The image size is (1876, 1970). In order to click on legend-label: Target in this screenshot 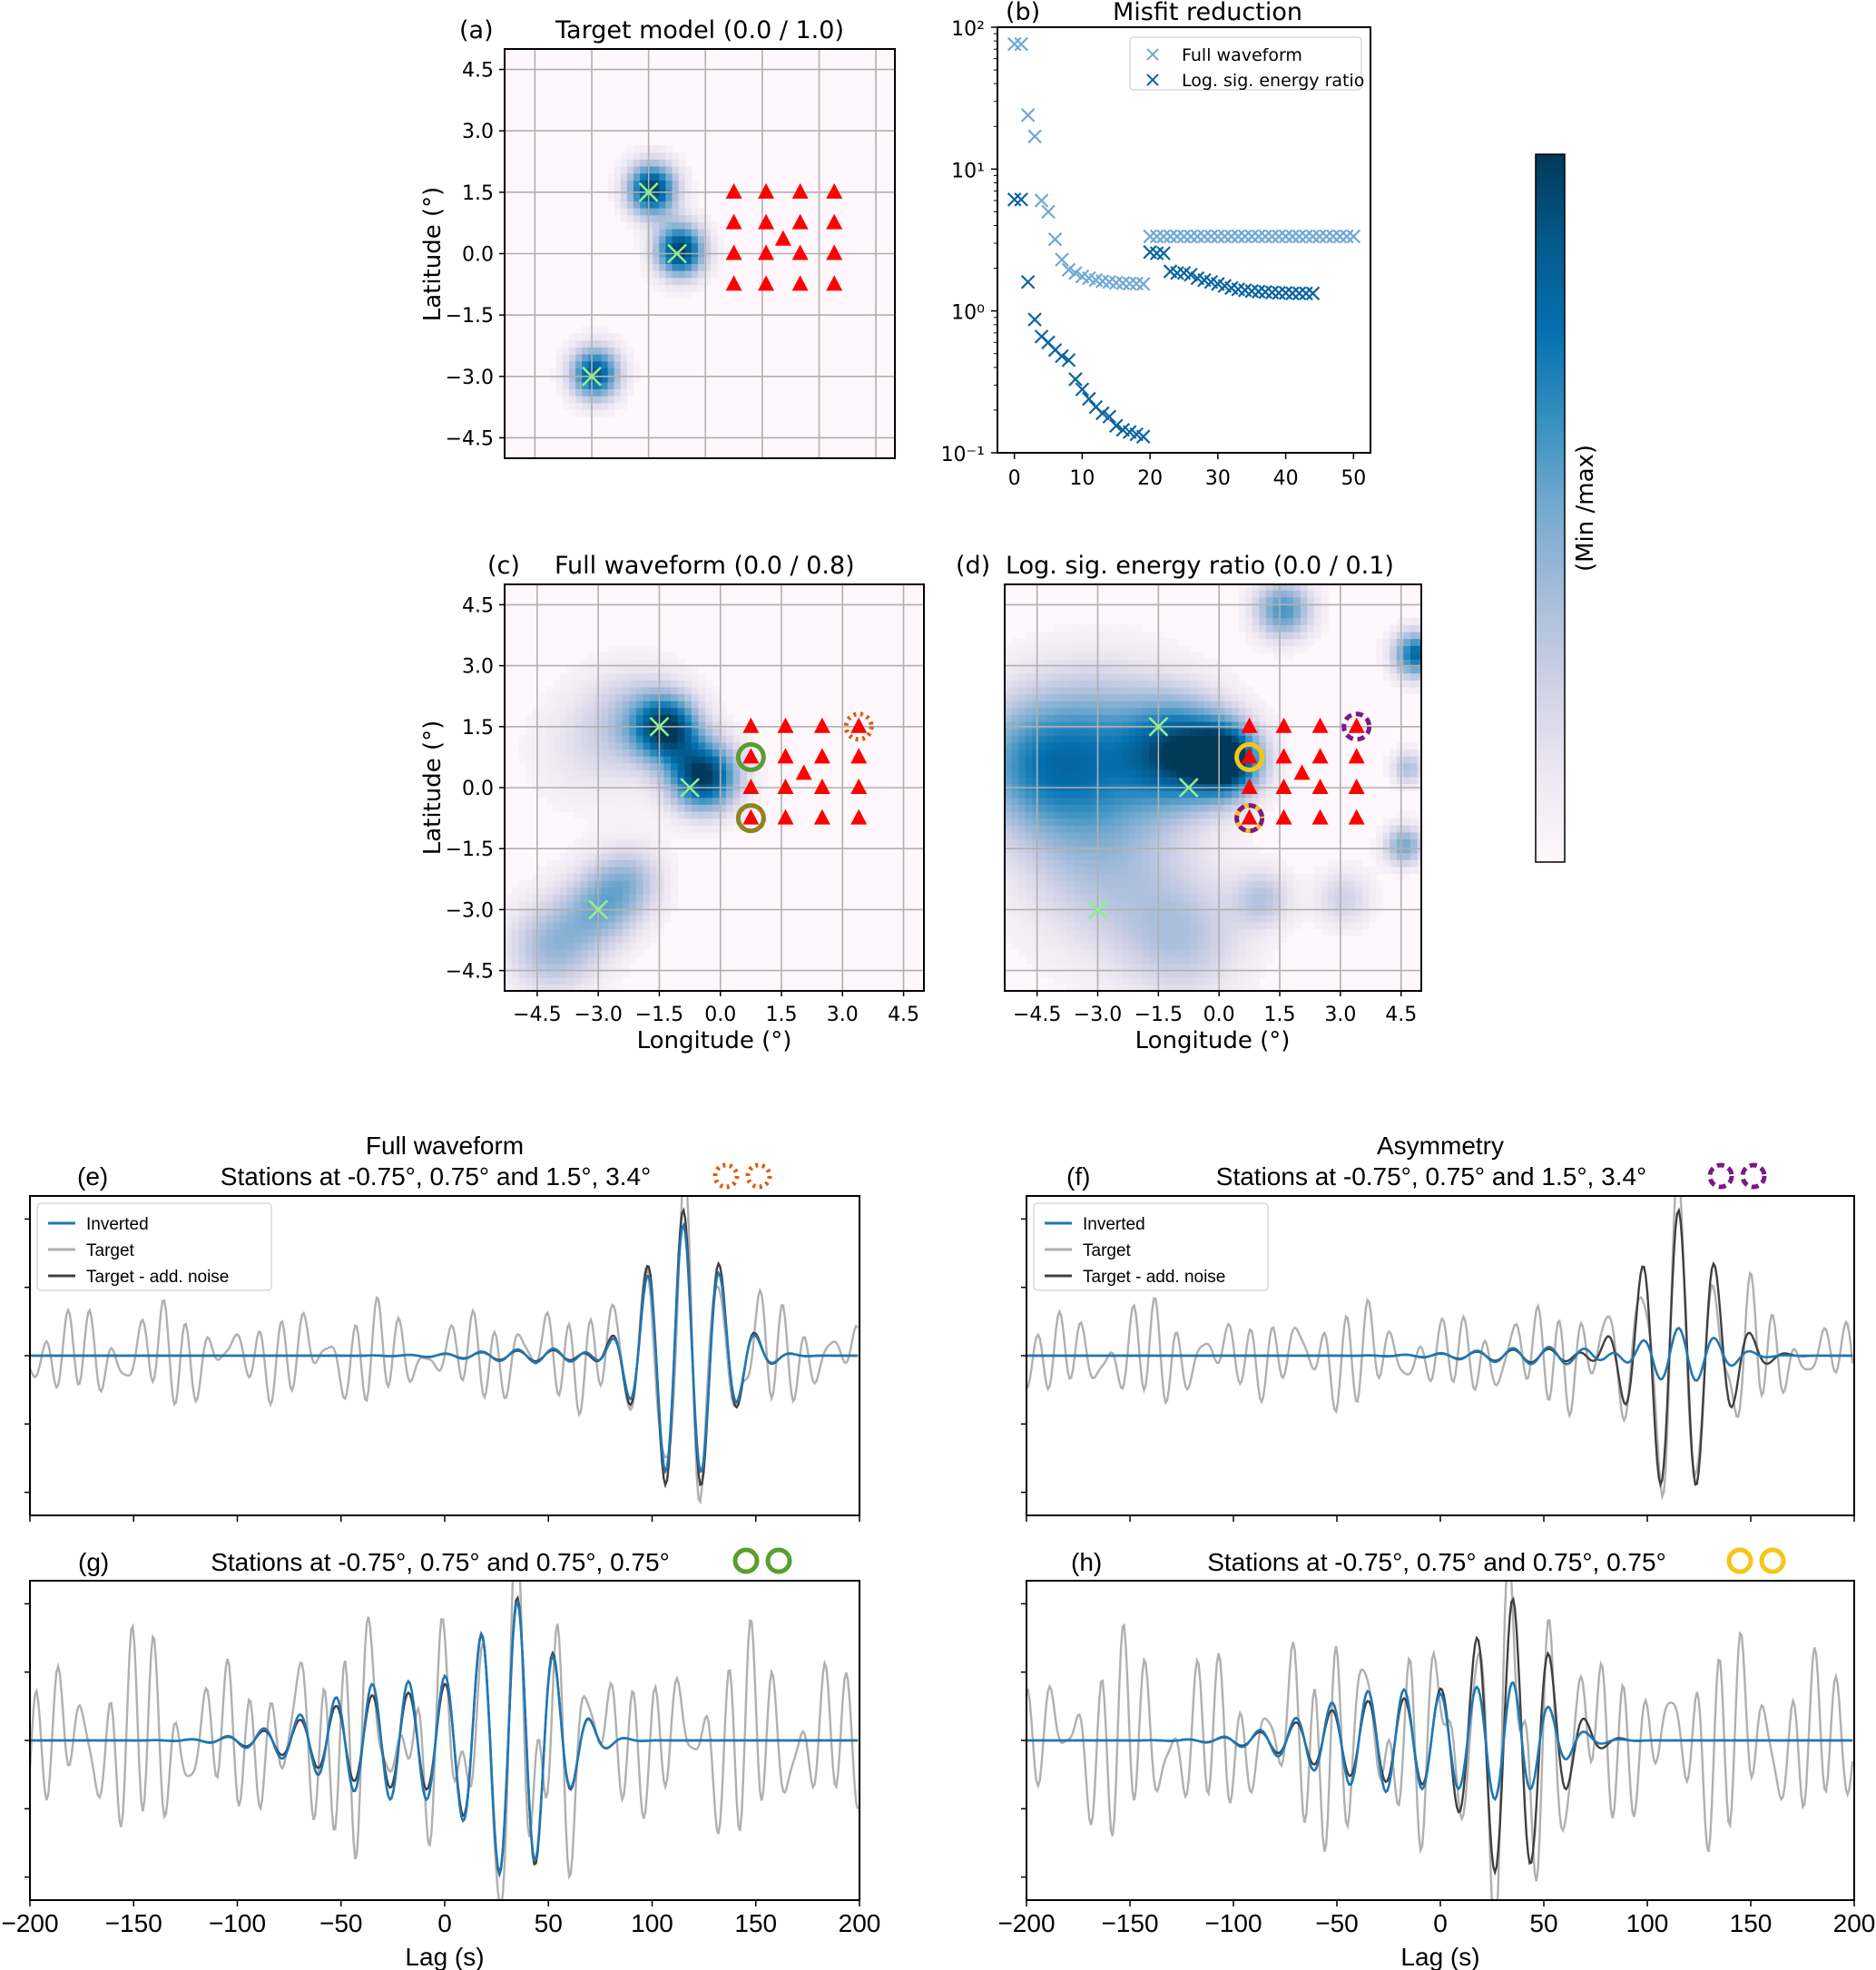, I will do `click(111, 1250)`.